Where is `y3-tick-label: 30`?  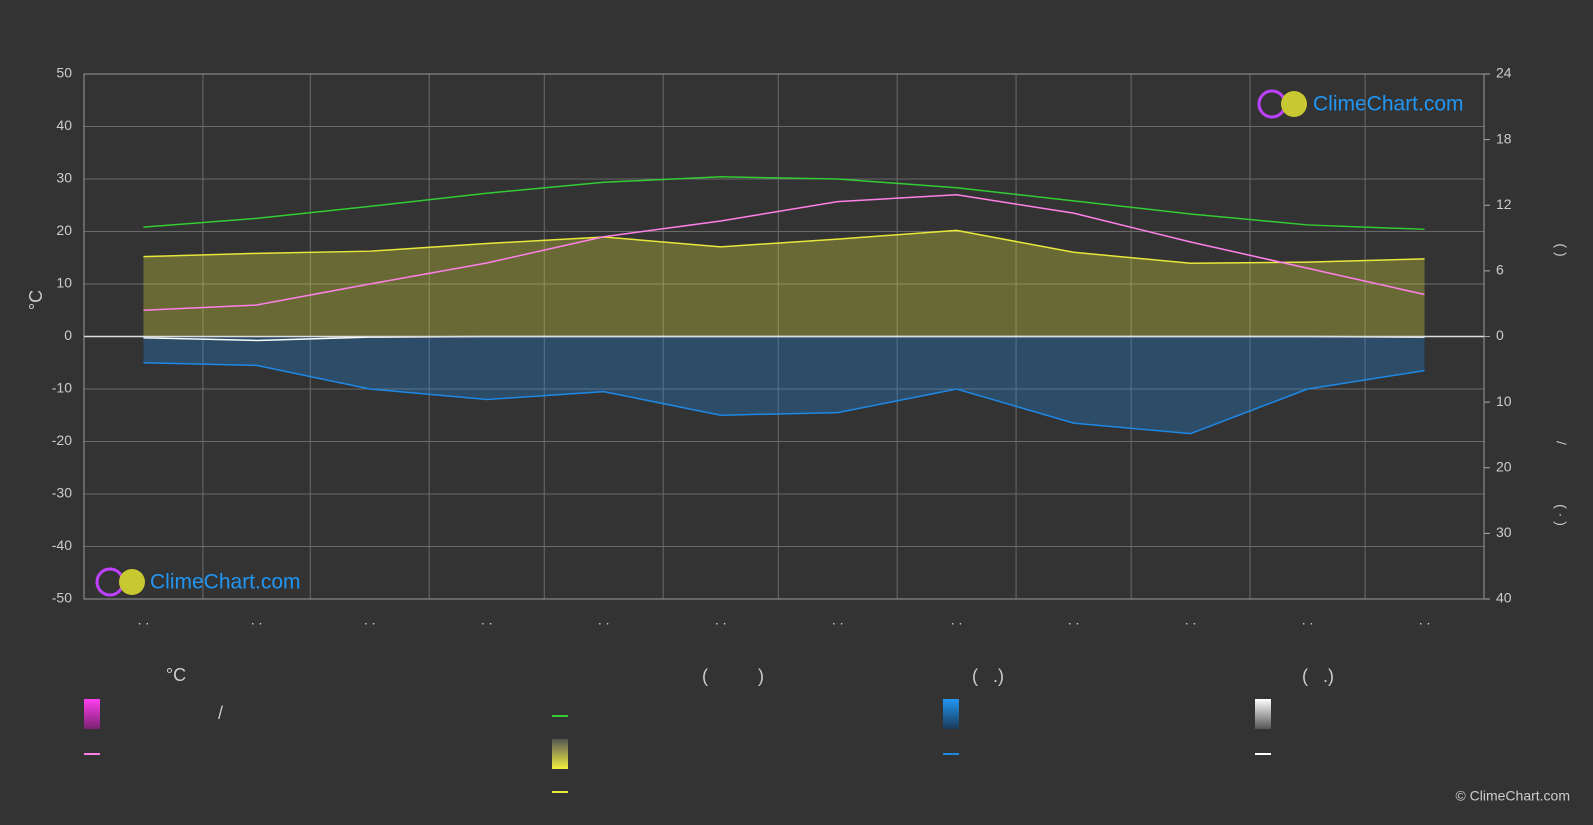
y3-tick-label: 30 is located at coordinates (1504, 532).